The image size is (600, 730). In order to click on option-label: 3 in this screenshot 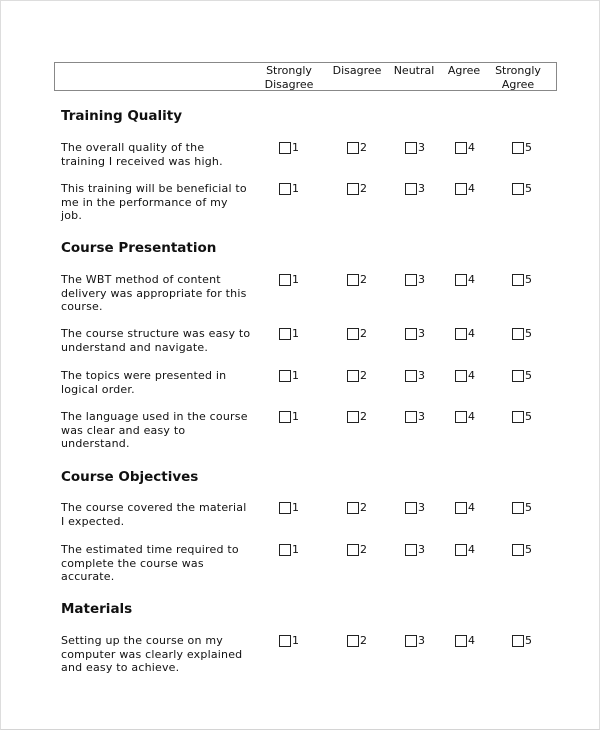, I will do `click(421, 188)`.